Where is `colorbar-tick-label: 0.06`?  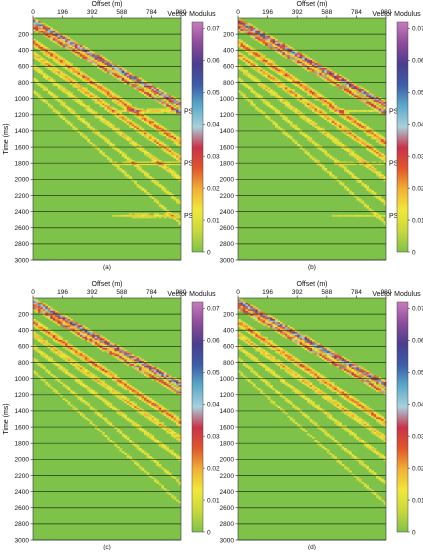 colorbar-tick-label: 0.06 is located at coordinates (417, 61).